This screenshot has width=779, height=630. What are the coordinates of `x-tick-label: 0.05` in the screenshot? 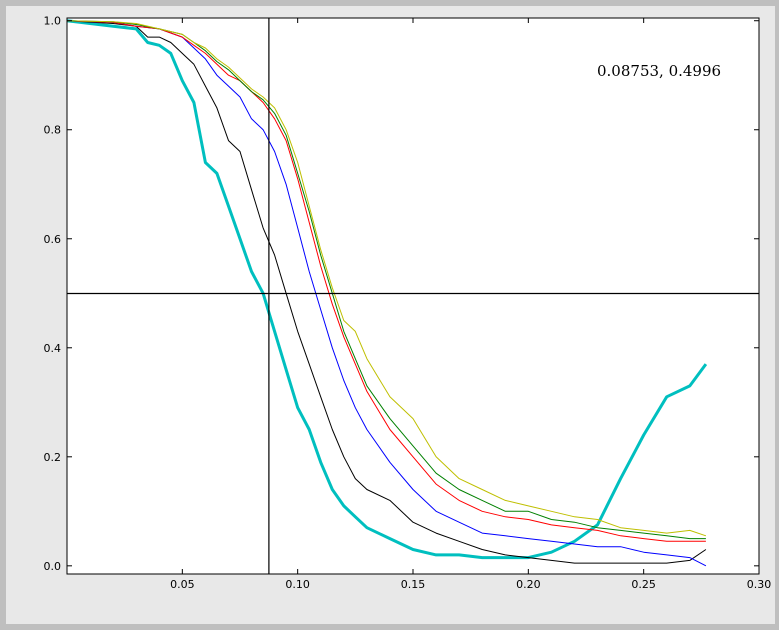 It's located at (182, 584).